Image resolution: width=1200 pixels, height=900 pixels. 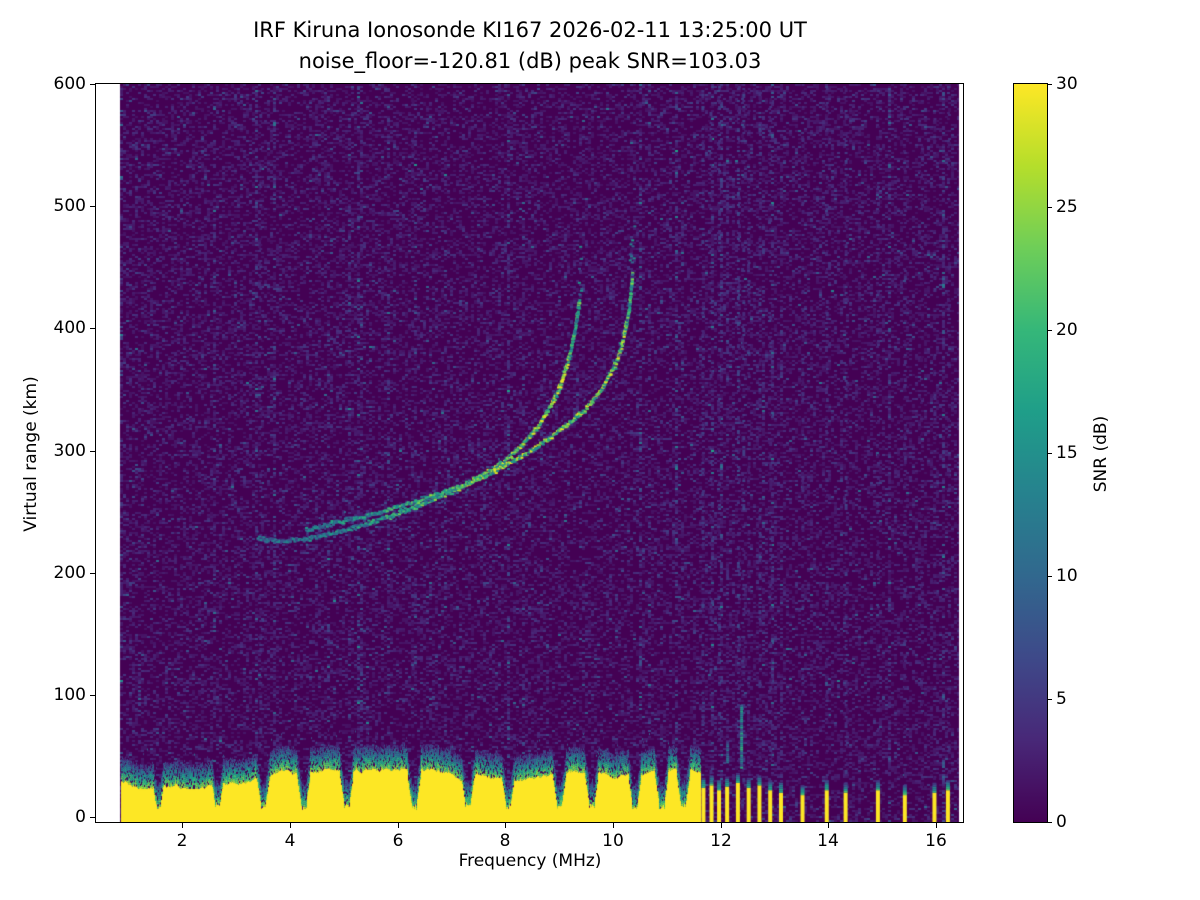 I want to click on y-tick-label: 600, so click(x=69, y=84).